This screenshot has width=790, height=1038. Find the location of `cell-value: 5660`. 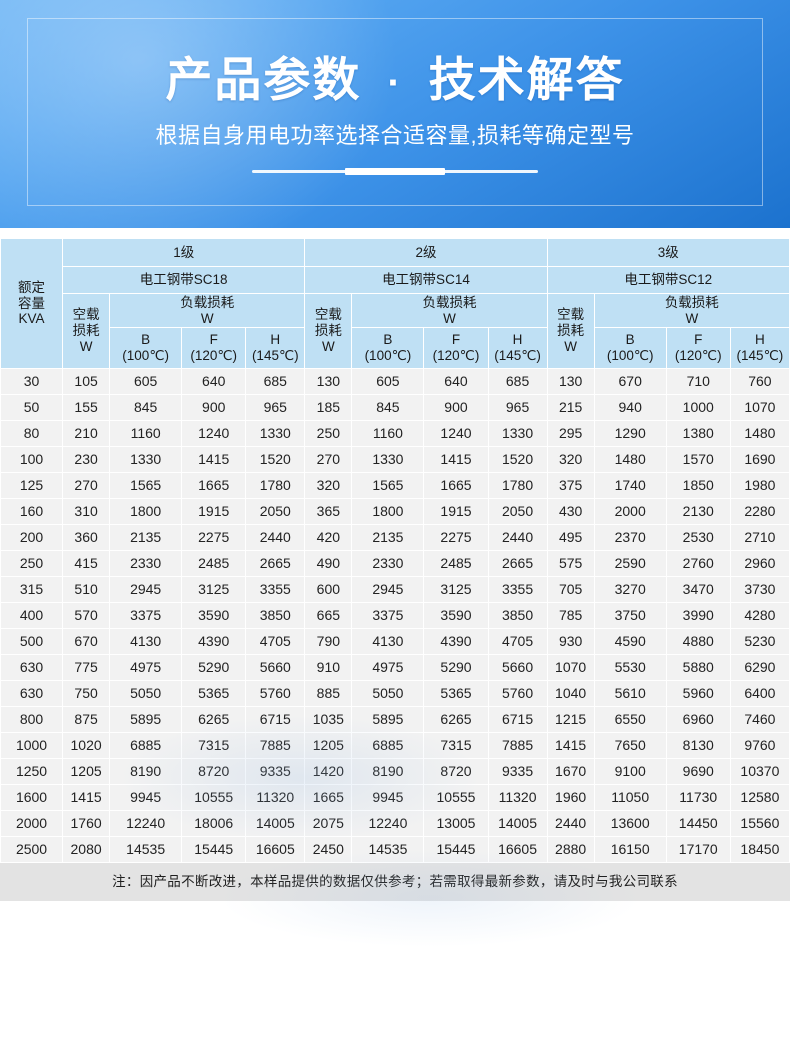

cell-value: 5660 is located at coordinates (275, 667).